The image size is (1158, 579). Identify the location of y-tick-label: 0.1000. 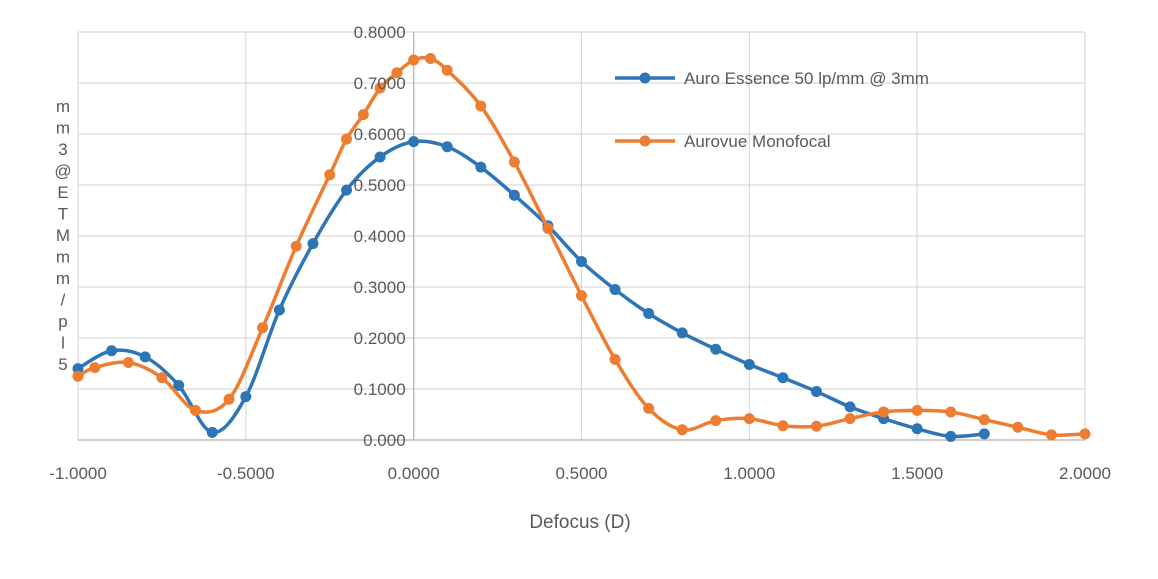
(380, 389).